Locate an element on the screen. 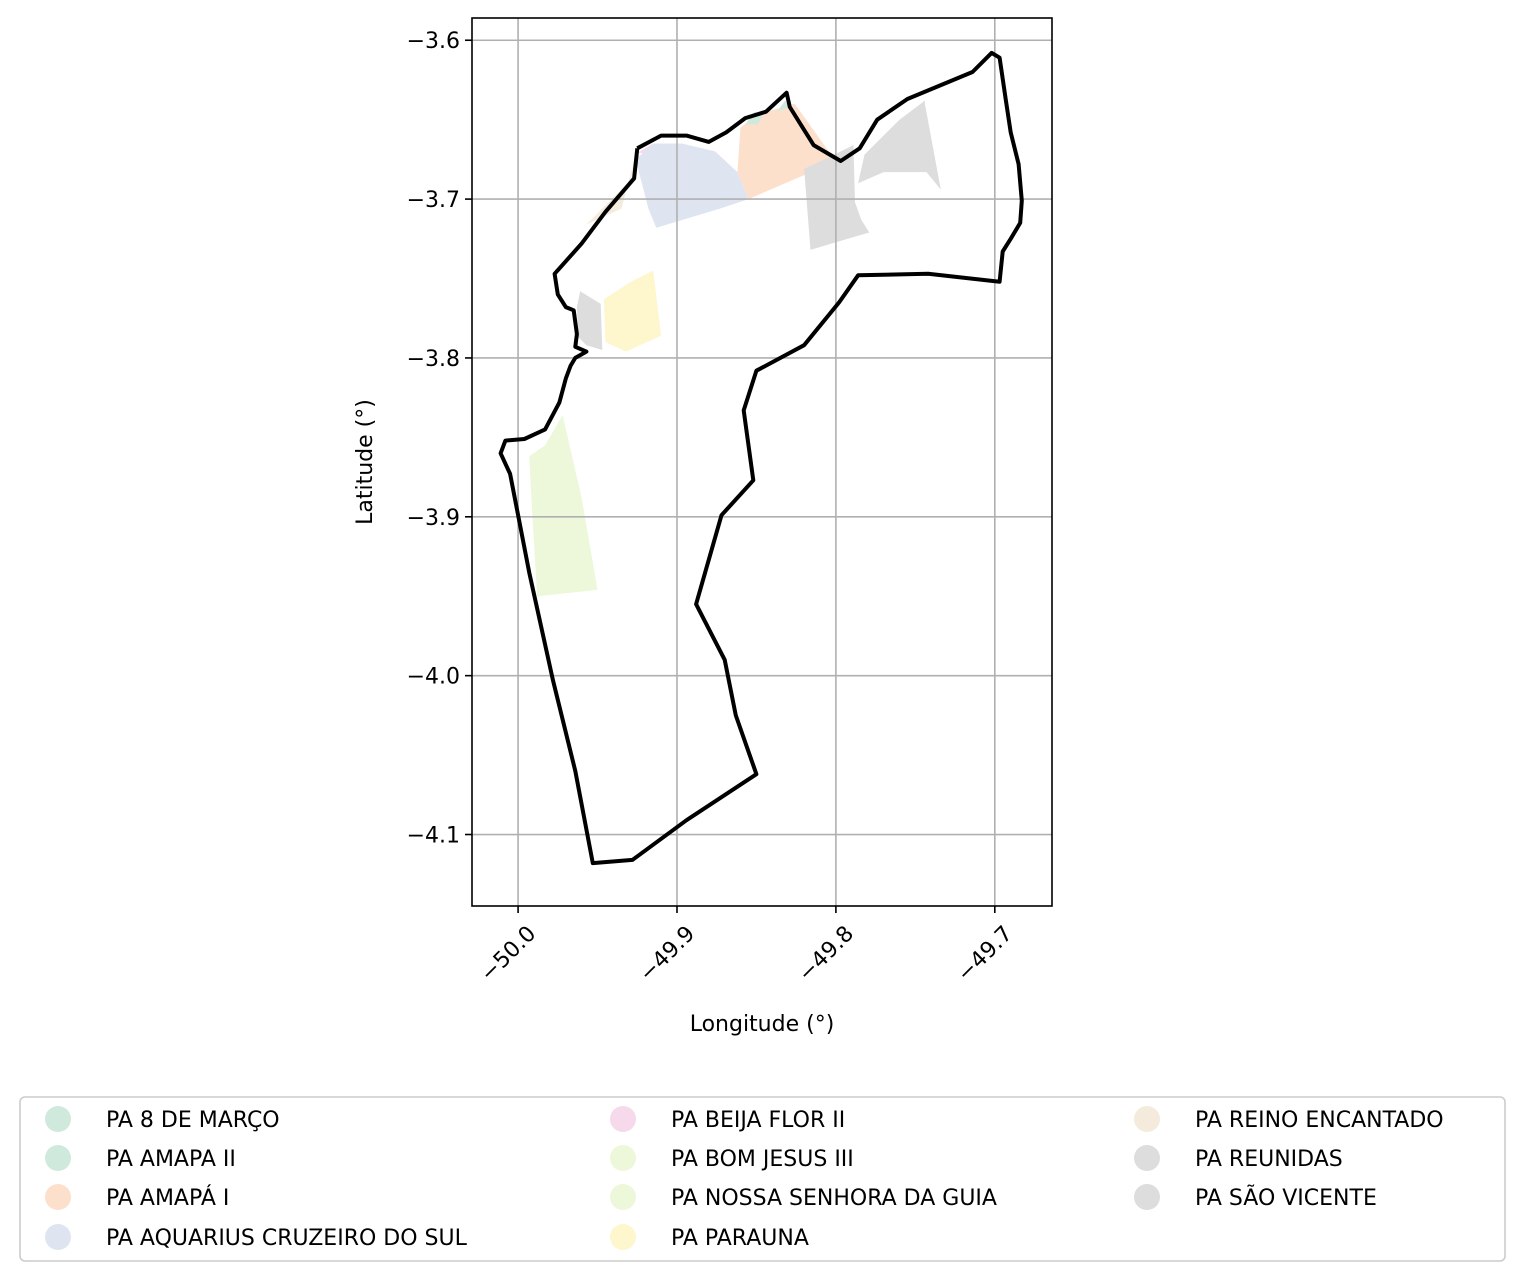  legend-label-pa-aquarius-cruzeiro-do-sul: PA AQUARIUS CRUZEIRO DO SUL is located at coordinates (287, 1238).